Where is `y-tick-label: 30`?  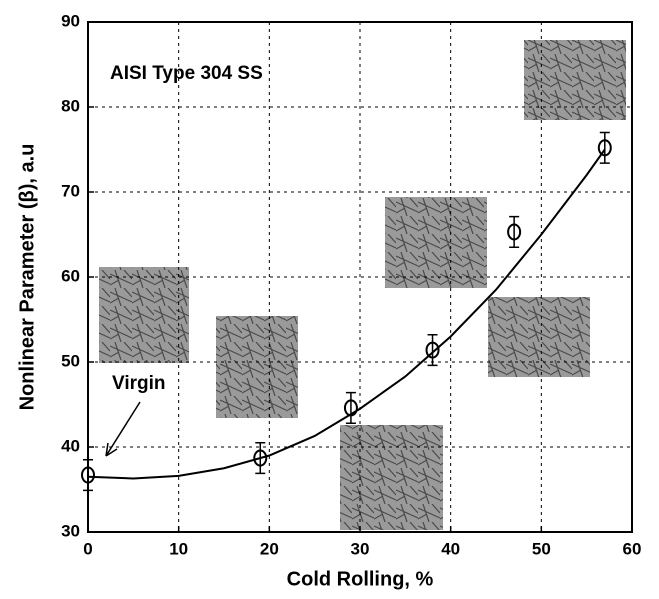
y-tick-label: 30 is located at coordinates (70, 530).